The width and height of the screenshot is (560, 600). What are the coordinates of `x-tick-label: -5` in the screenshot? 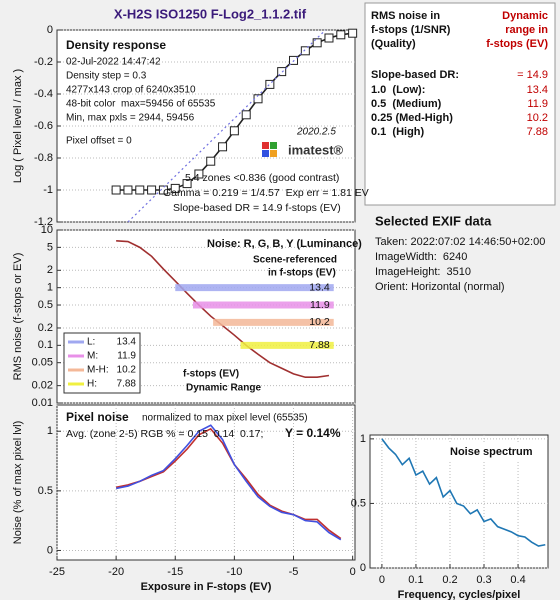 It's located at (294, 572).